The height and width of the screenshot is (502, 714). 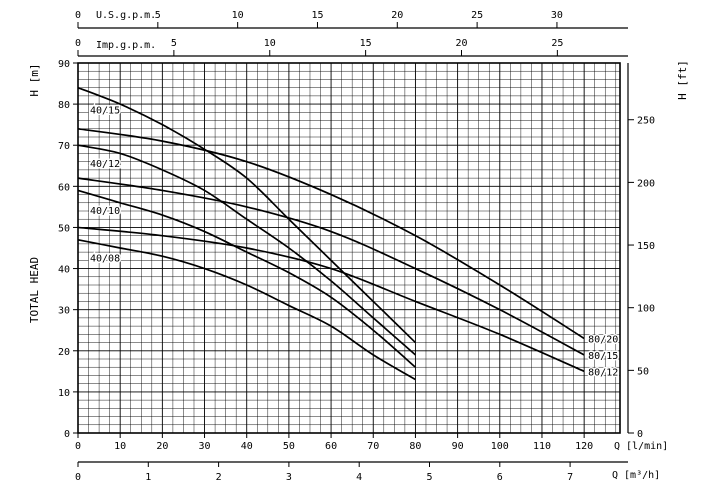 I want to click on series-label-40-15: 40/15, so click(x=105, y=110).